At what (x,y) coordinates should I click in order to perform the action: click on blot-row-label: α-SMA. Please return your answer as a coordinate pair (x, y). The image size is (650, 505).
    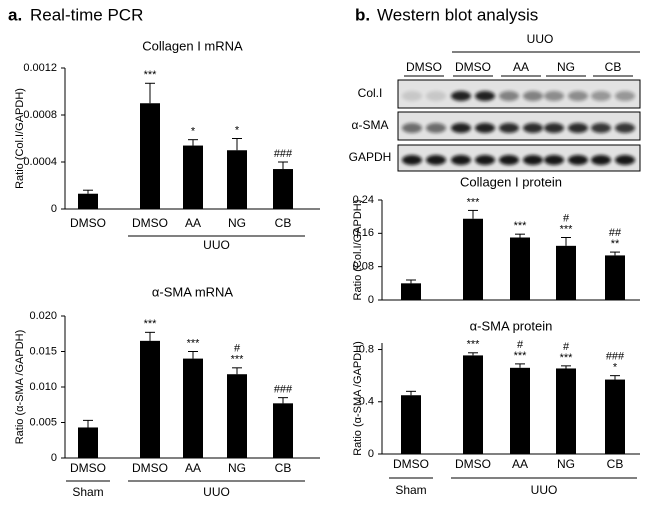
    Looking at the image, I should click on (370, 125).